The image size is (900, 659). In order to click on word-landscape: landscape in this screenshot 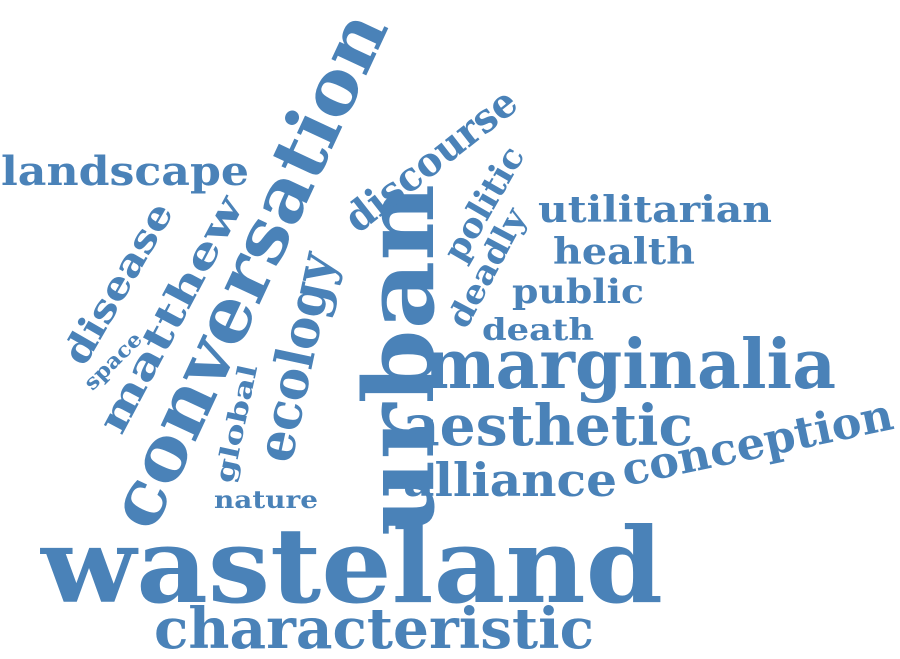, I will do `click(125, 171)`.